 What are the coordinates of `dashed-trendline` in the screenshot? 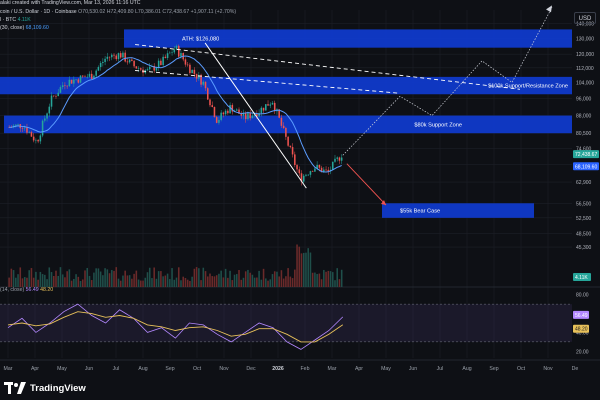 It's located at (268, 82).